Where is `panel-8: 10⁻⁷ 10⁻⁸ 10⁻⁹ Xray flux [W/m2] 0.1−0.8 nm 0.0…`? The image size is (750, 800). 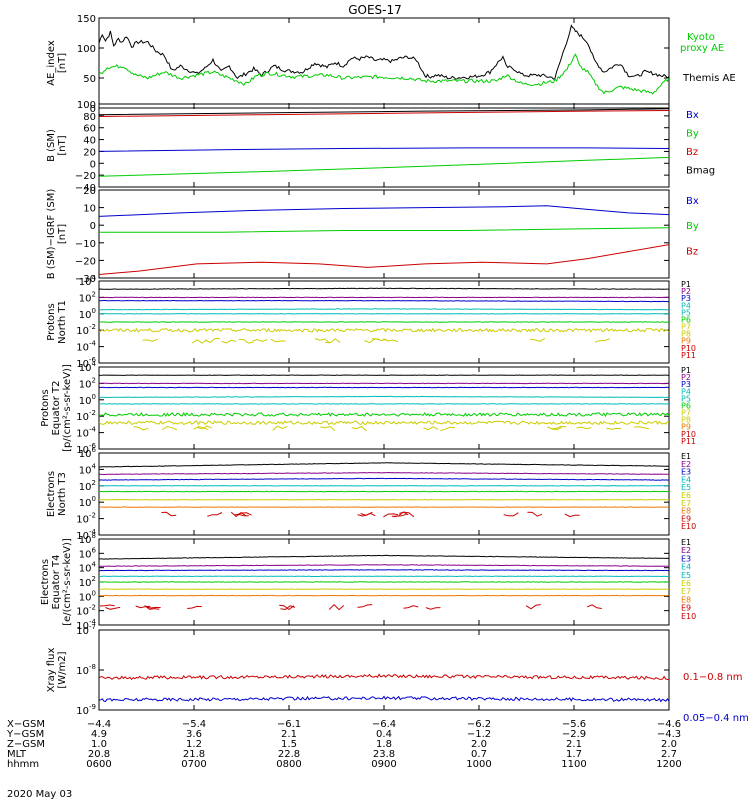
panel-8: 10⁻⁷ 10⁻⁸ 10⁻⁹ Xray flux [W/m2] 0.1−0.8 nm 0.0… is located at coordinates (397, 673).